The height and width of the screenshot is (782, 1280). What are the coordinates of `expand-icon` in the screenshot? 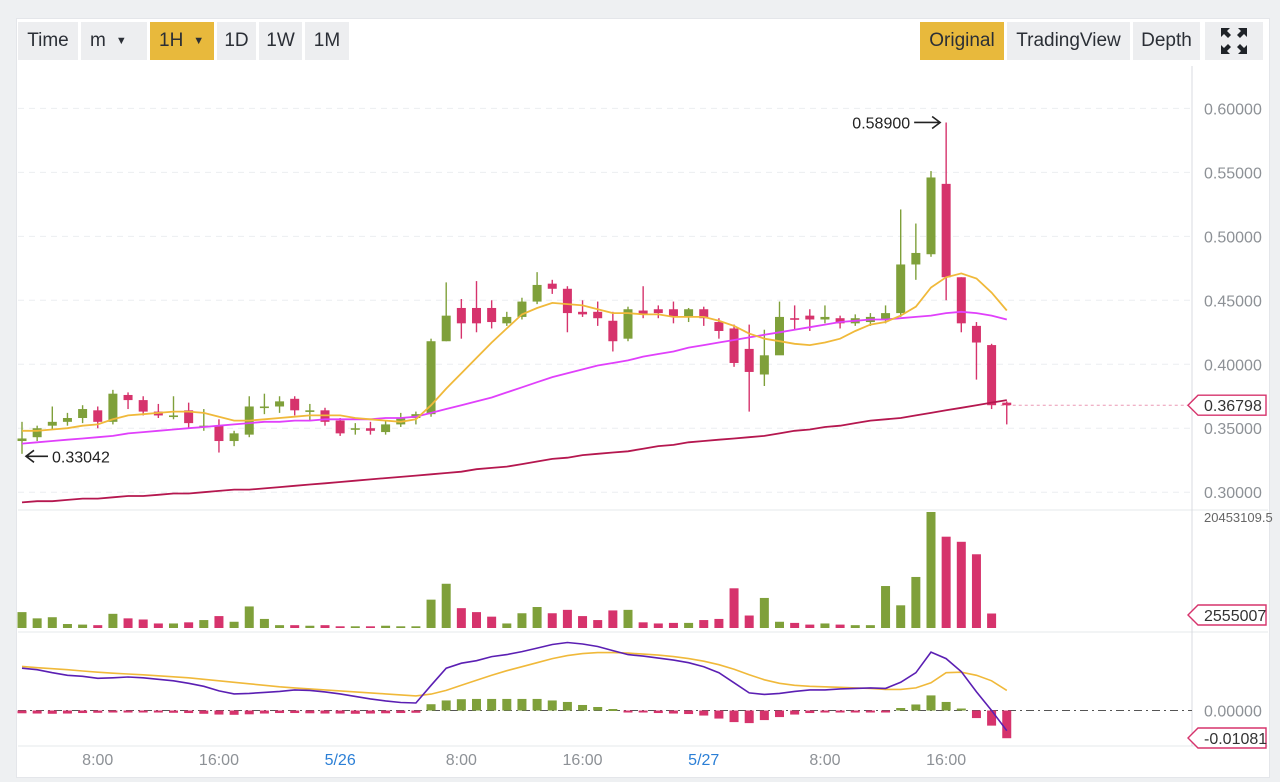 It's located at (1234, 41).